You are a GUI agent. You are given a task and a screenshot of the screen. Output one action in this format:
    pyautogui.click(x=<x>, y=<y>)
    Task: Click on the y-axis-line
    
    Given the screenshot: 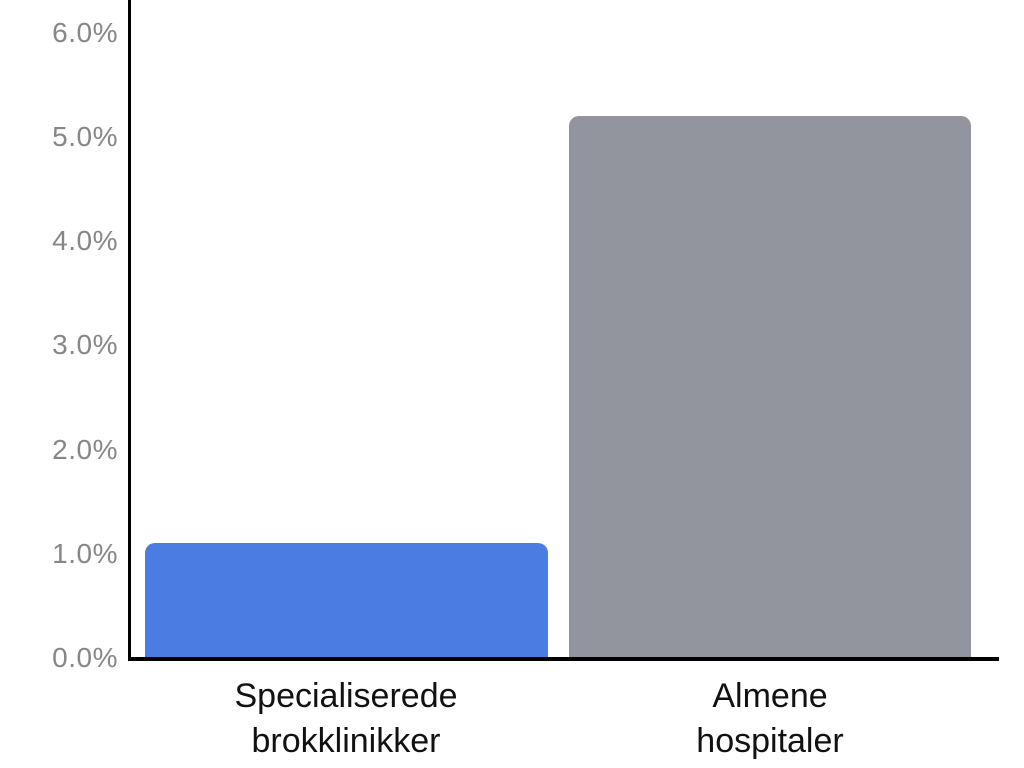 What is the action you would take?
    pyautogui.click(x=129, y=330)
    